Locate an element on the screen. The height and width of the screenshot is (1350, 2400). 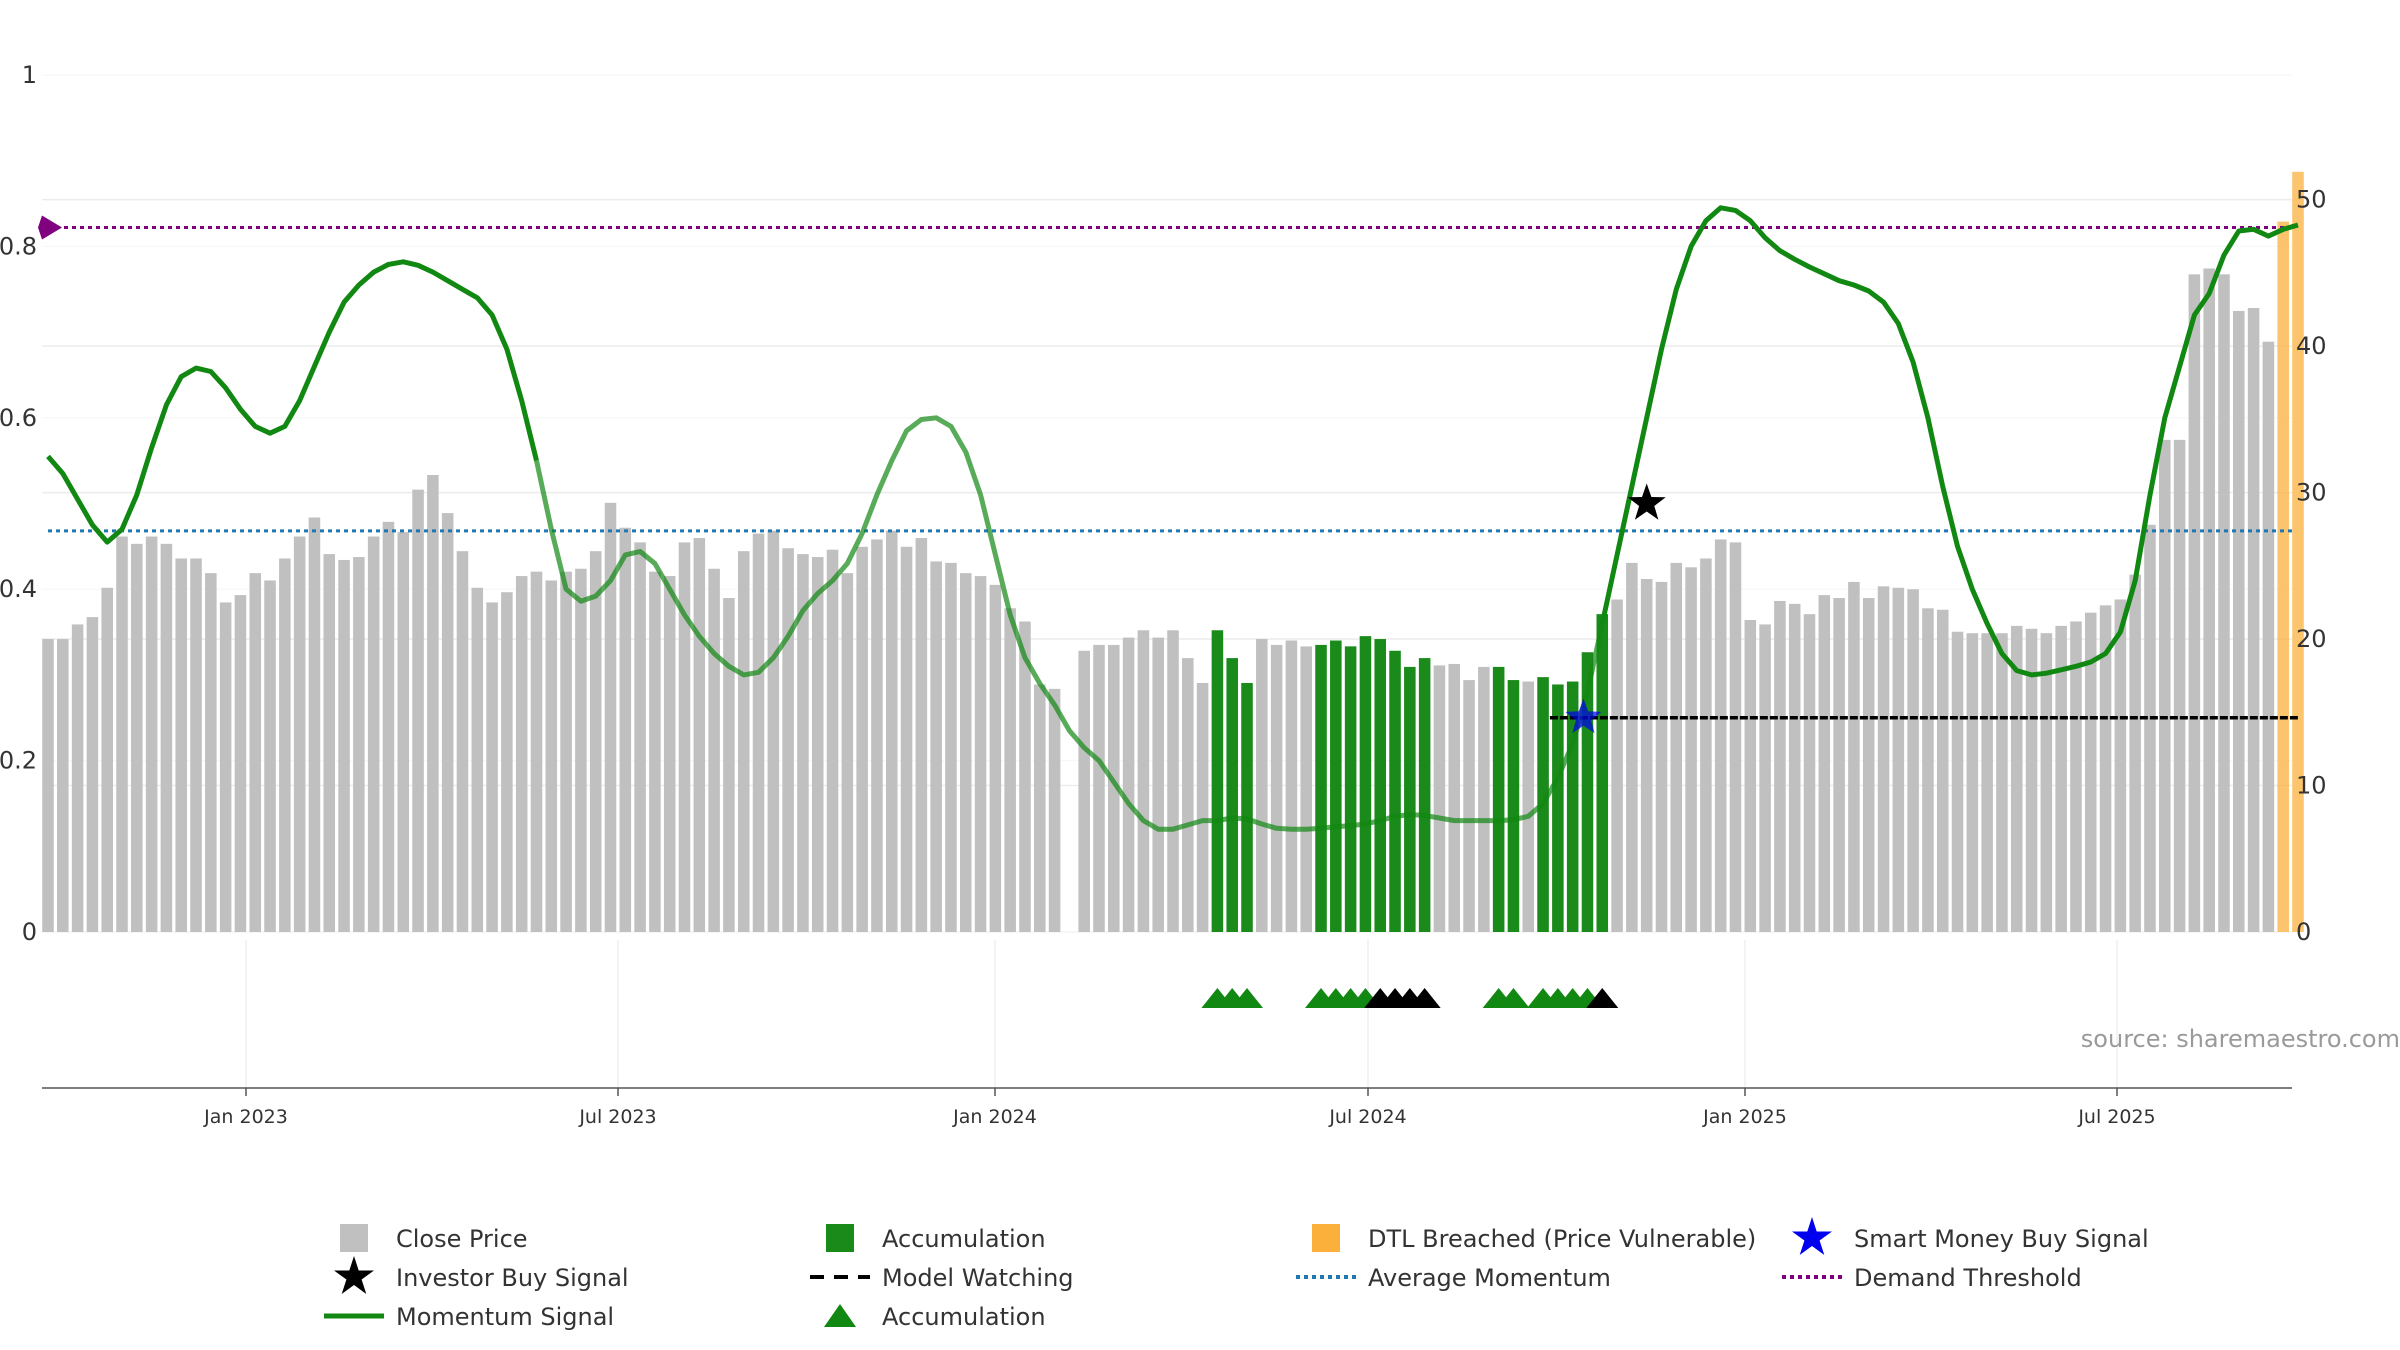
x-axis-tick-label: Jan 2024 is located at coordinates (994, 1117).